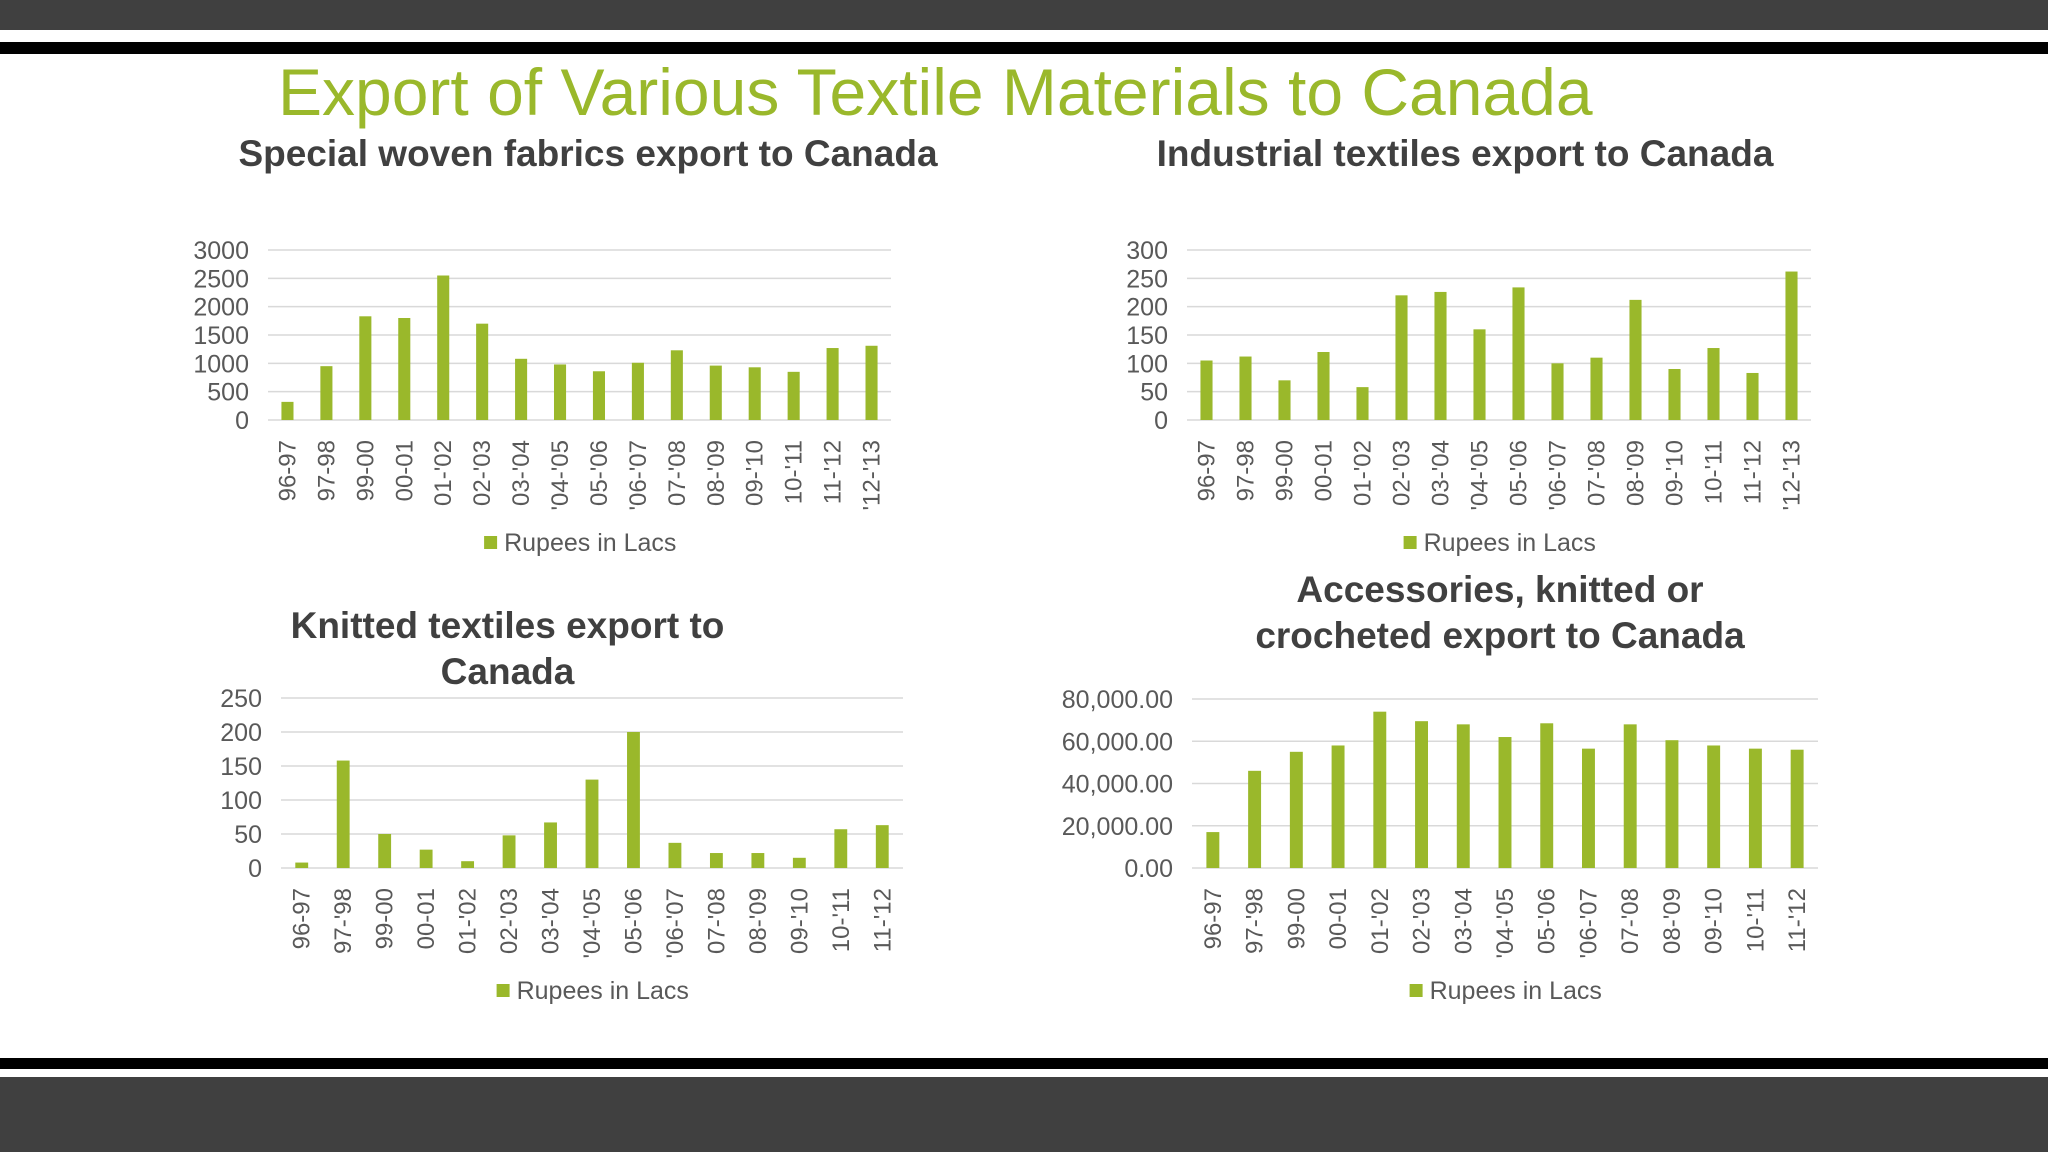 Image resolution: width=2048 pixels, height=1152 pixels. Describe the element at coordinates (221, 308) in the screenshot. I see `y-tick-label: 2000` at that location.